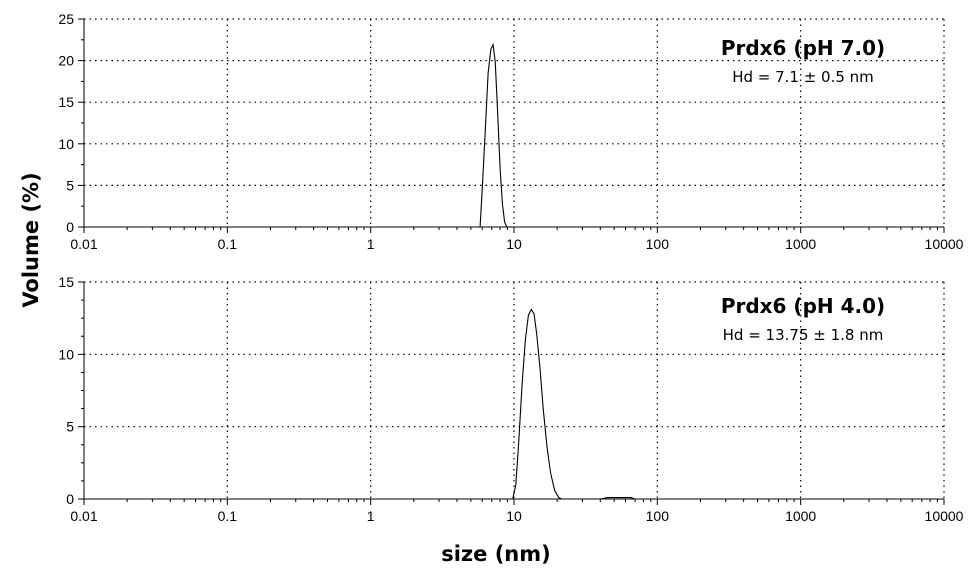  Describe the element at coordinates (31, 239) in the screenshot. I see `y-axis-title: Volume (%)` at that location.